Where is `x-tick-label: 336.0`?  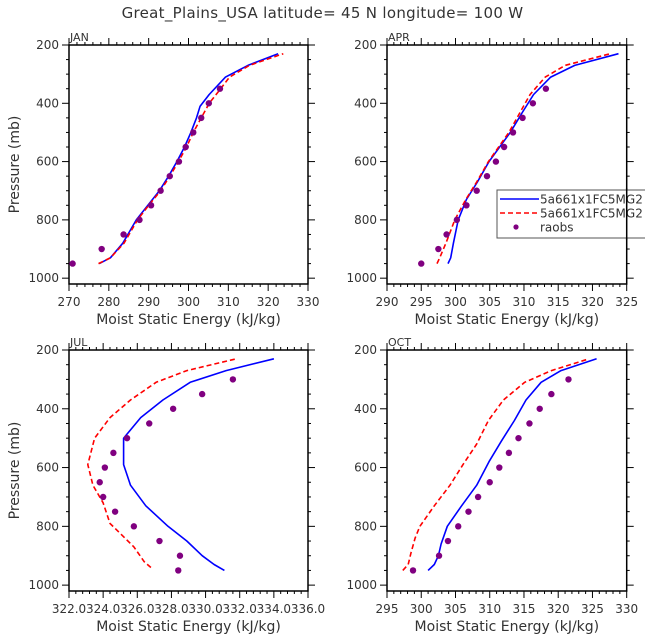
x-tick-label: 336.0 is located at coordinates (308, 609).